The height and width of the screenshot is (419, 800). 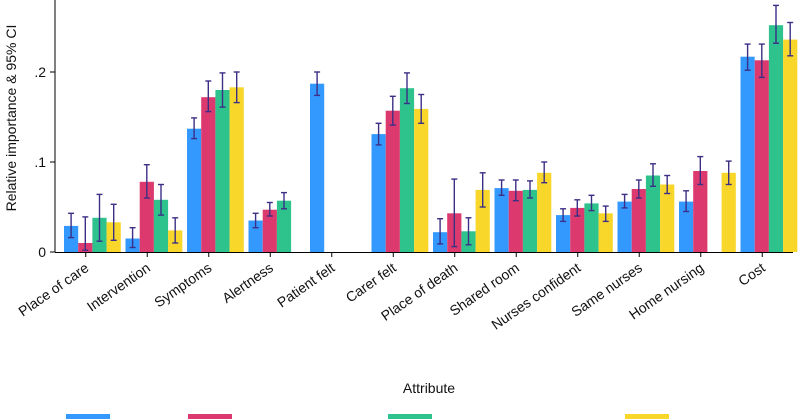 What do you see at coordinates (182, 284) in the screenshot?
I see `x-tick-label: Symptoms` at bounding box center [182, 284].